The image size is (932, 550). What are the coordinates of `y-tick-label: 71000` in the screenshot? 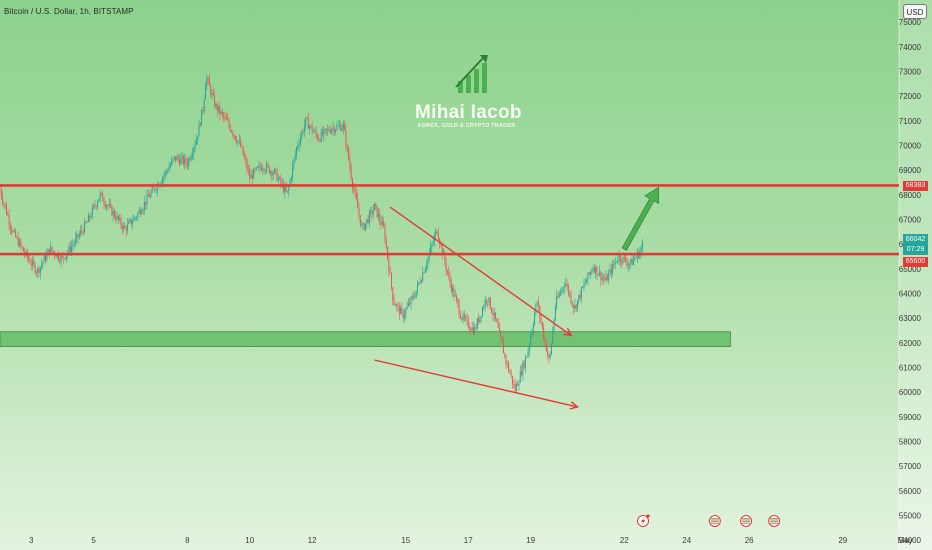 It's located at (910, 121).